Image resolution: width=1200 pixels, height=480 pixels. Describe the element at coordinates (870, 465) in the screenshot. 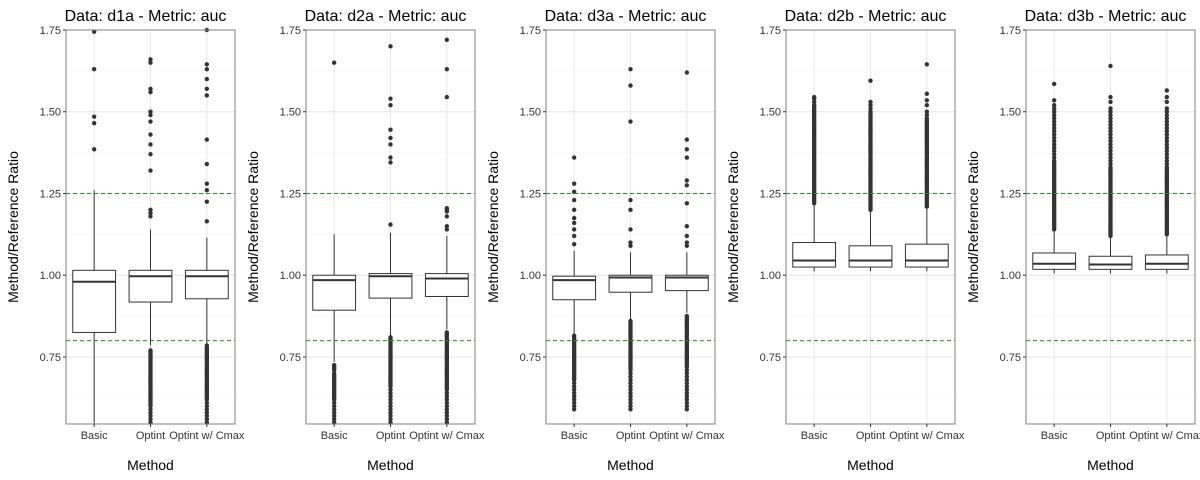

I see `x-axis-title: Method` at that location.